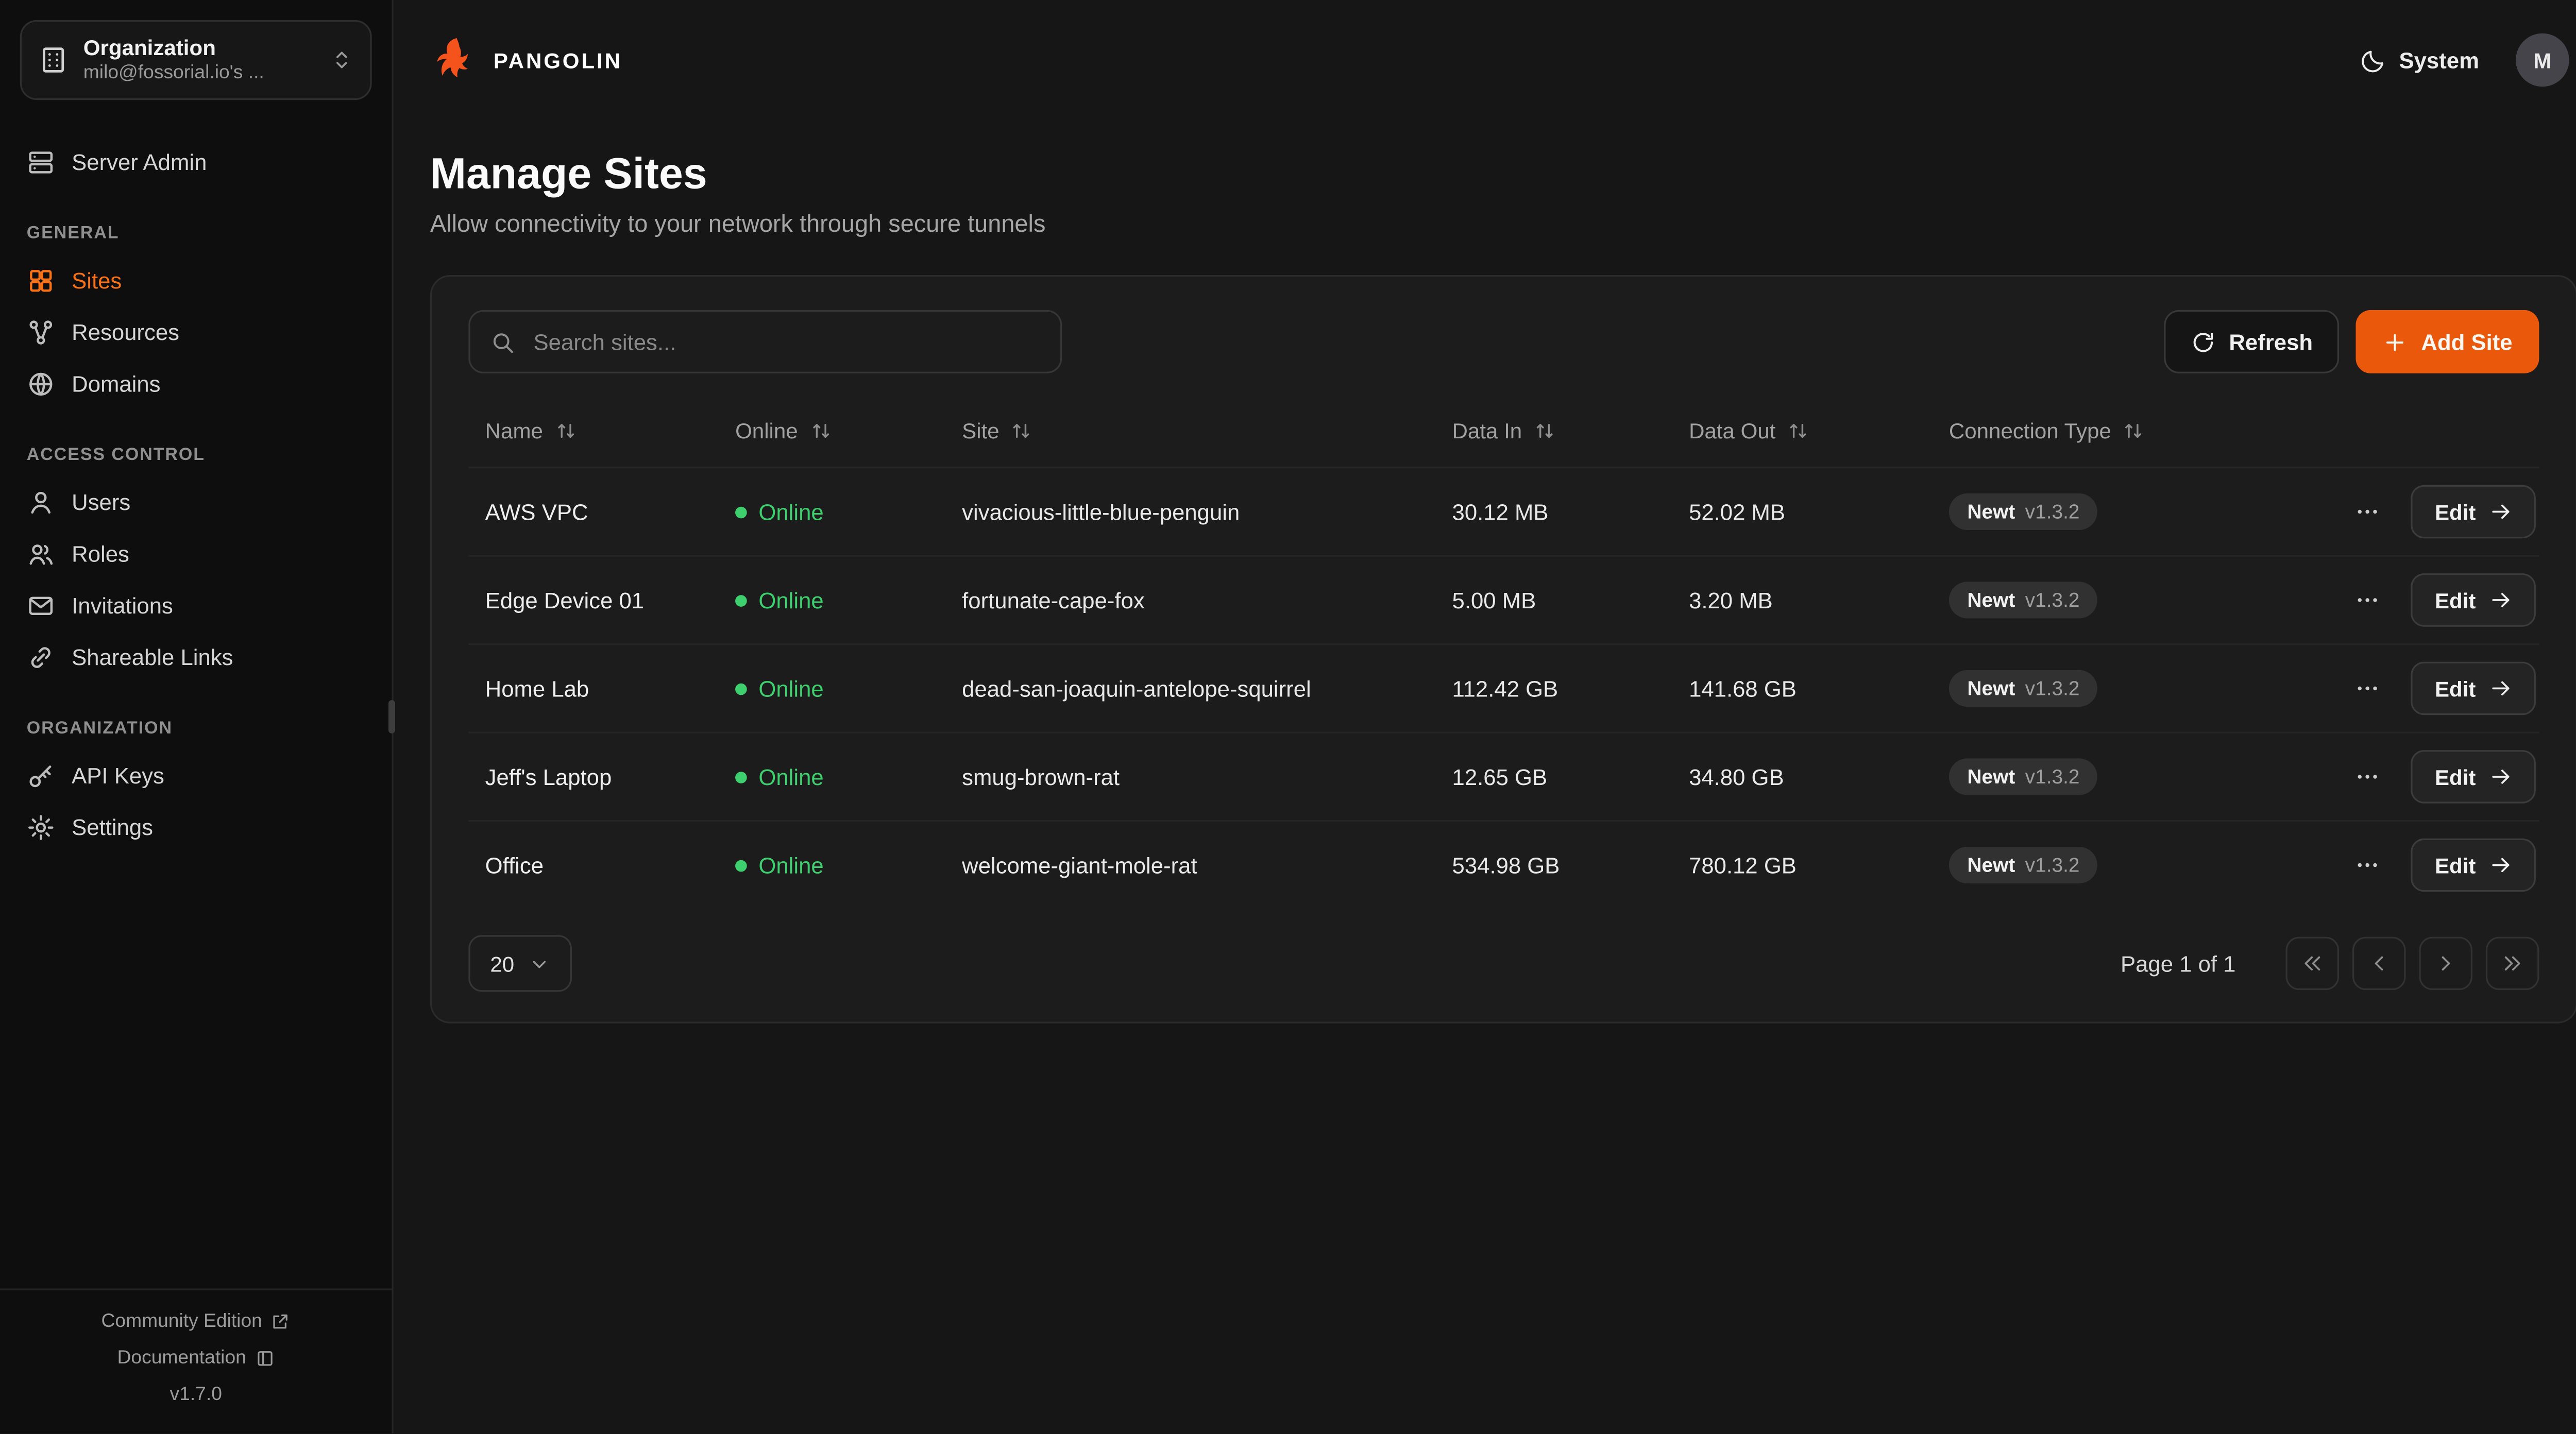  Describe the element at coordinates (2312, 963) in the screenshot. I see `first-page-button` at that location.